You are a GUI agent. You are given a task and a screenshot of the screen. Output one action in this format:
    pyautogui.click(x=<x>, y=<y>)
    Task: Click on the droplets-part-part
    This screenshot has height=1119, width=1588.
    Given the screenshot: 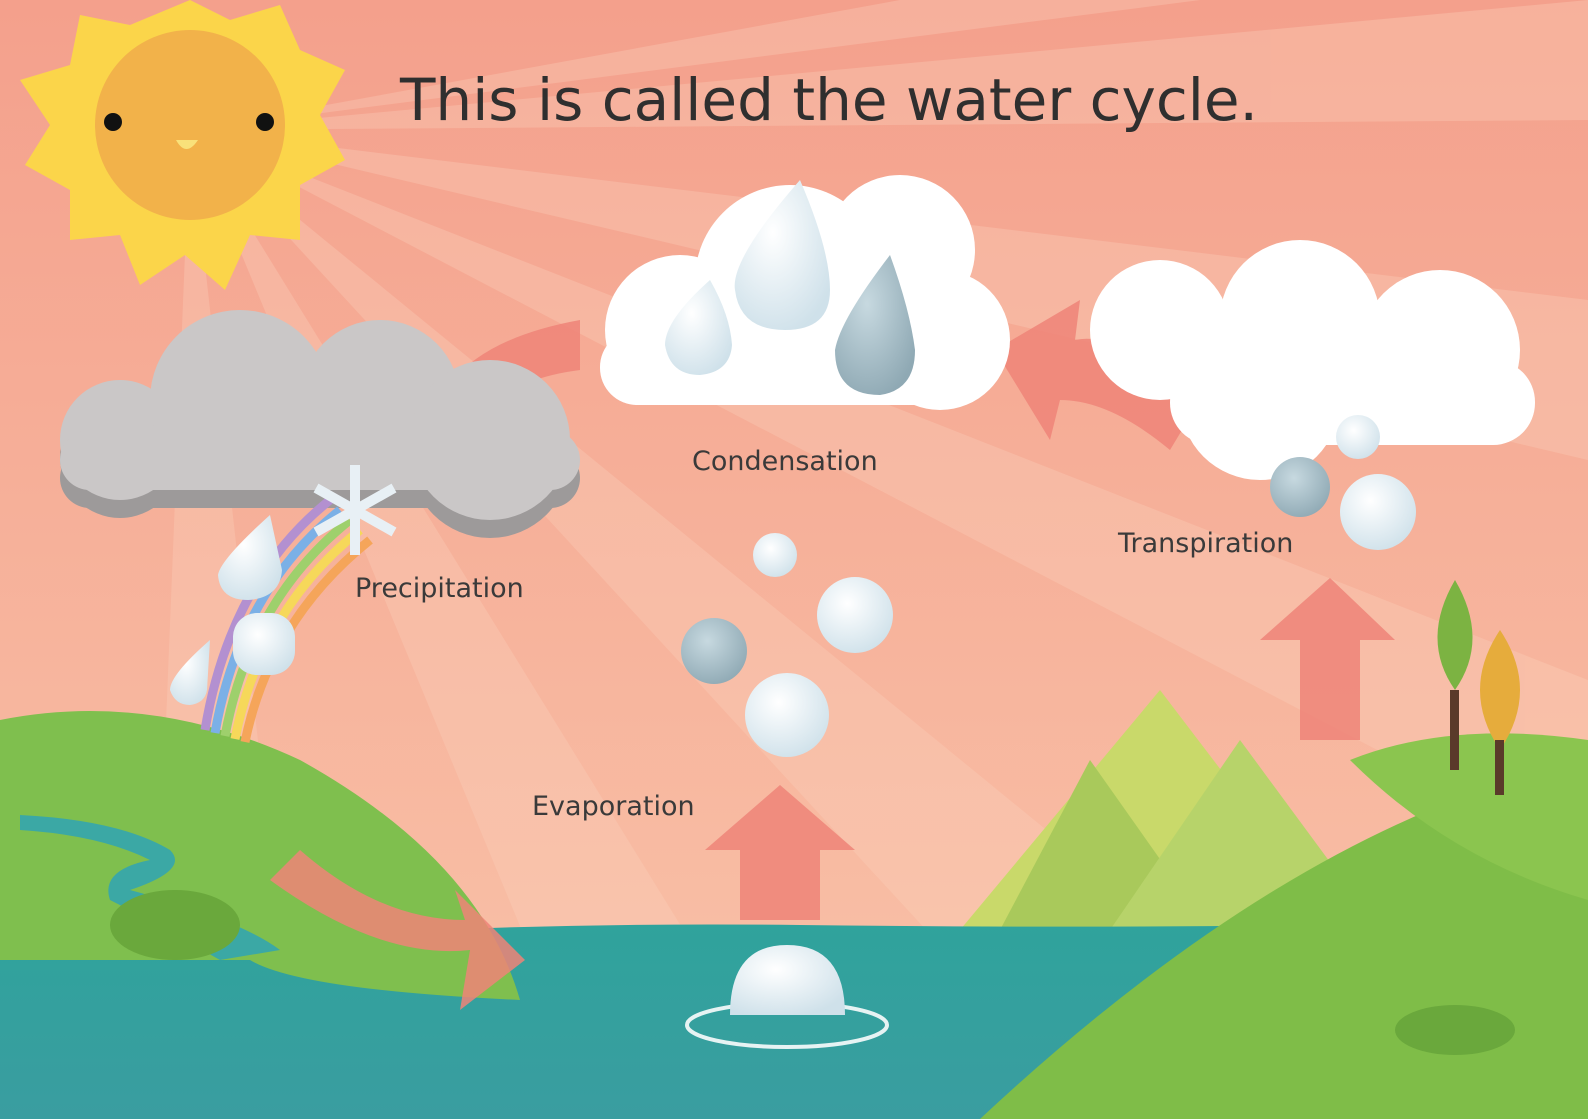 What is the action you would take?
    pyautogui.click(x=355, y=510)
    